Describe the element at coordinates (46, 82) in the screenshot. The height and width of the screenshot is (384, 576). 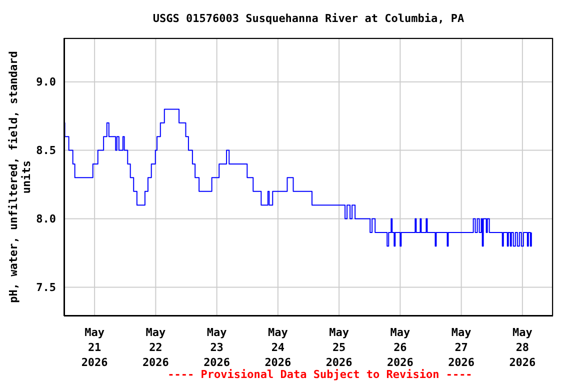
I see `y-tick-label: 9.0` at that location.